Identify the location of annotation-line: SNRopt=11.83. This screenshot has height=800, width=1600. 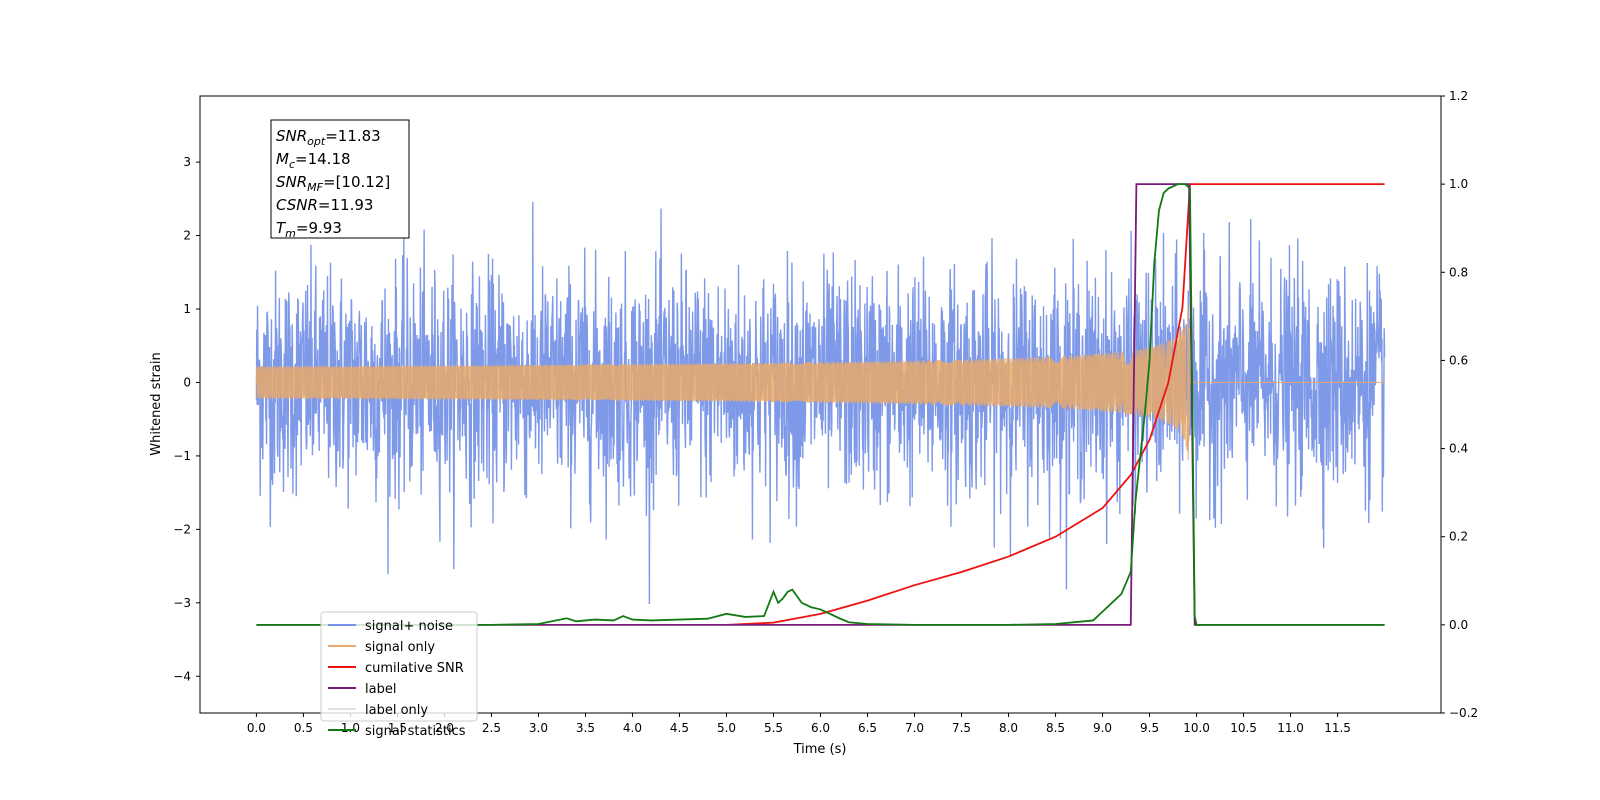
(328, 137).